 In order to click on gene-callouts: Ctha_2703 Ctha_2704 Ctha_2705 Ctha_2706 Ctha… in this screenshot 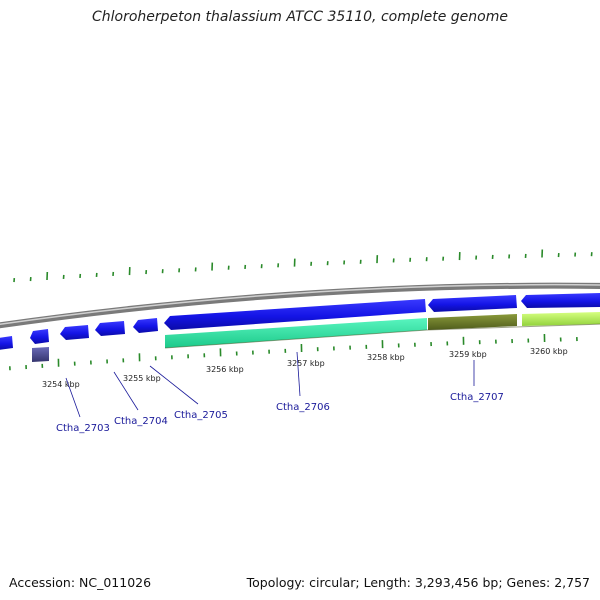, I will do `click(280, 392)`.